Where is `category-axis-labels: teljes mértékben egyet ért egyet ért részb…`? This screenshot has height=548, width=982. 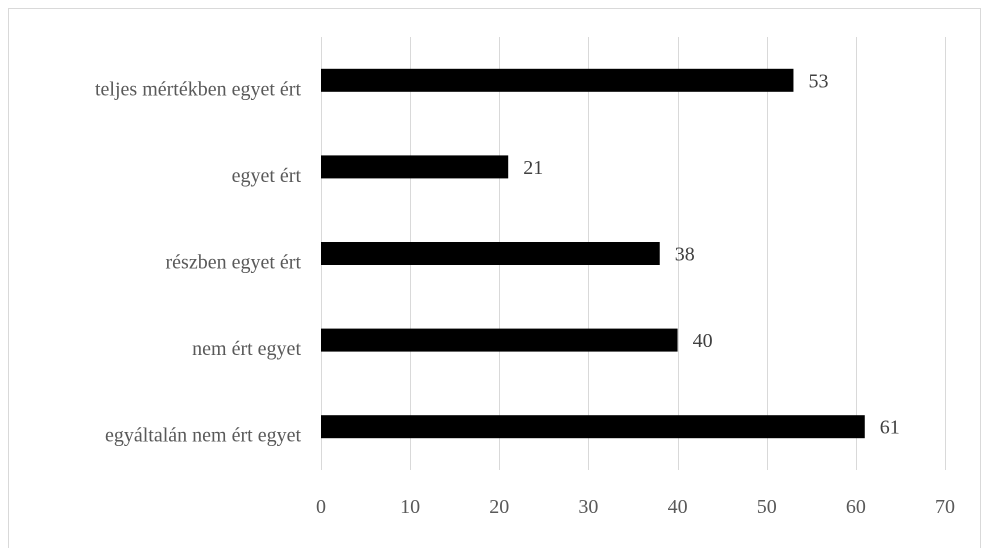
category-axis-labels: teljes mértékben egyet ért egyet ért részb… is located at coordinates (198, 262).